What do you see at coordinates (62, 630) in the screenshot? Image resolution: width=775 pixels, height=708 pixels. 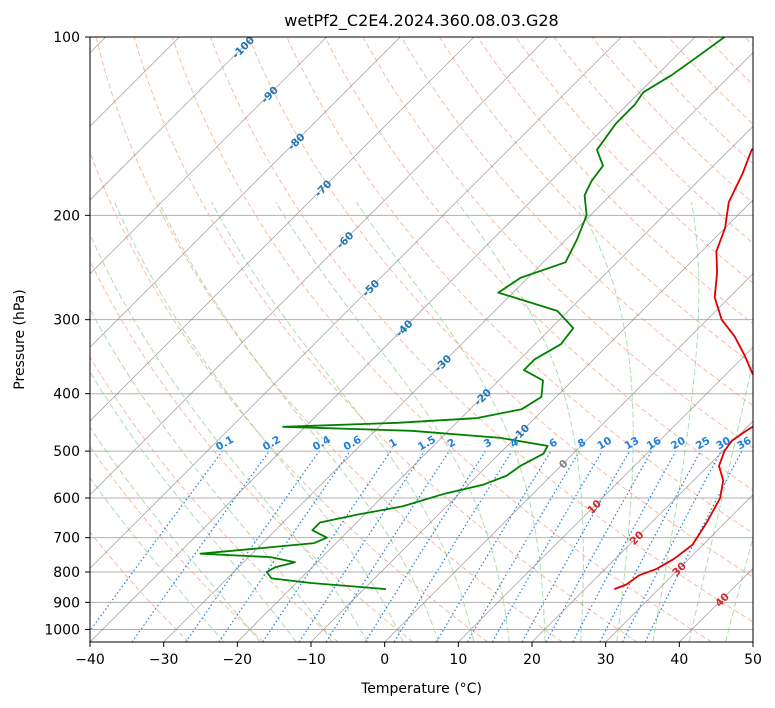 I see `y-tick-label: 1000` at bounding box center [62, 630].